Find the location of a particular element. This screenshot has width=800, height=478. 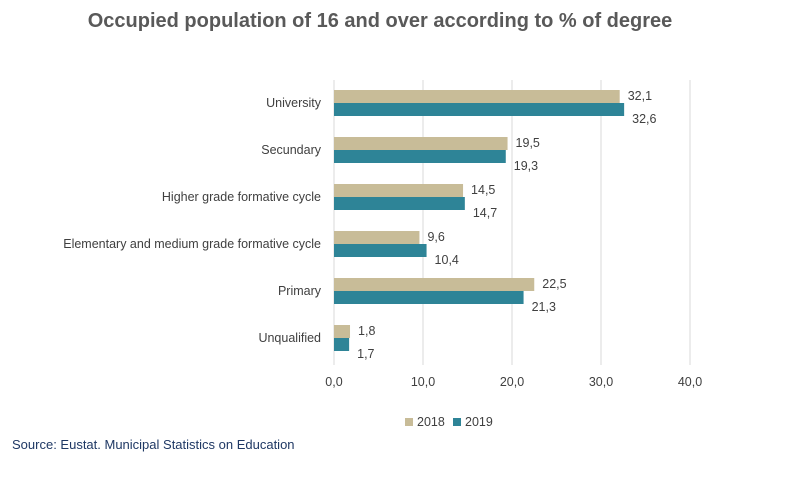

data-label: 32,6 is located at coordinates (644, 119).